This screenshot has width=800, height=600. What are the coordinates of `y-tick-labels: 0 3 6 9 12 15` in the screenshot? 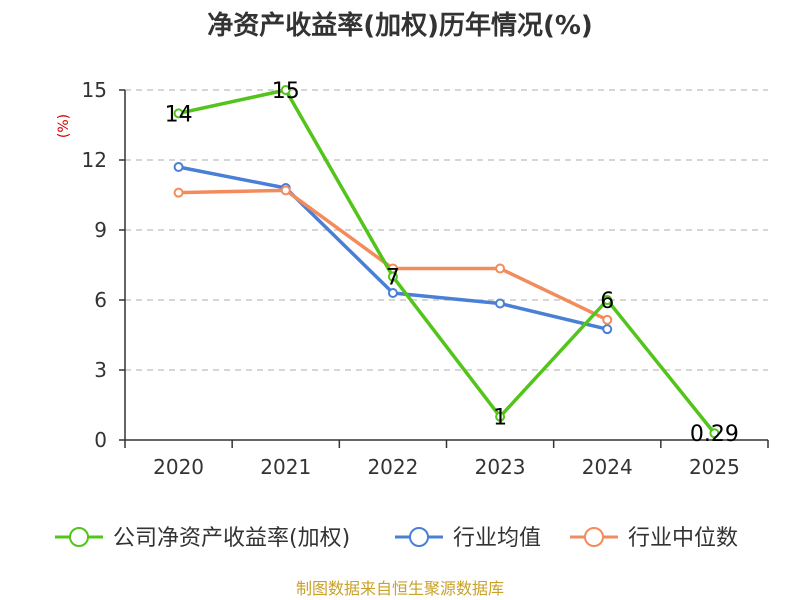 It's located at (103, 265).